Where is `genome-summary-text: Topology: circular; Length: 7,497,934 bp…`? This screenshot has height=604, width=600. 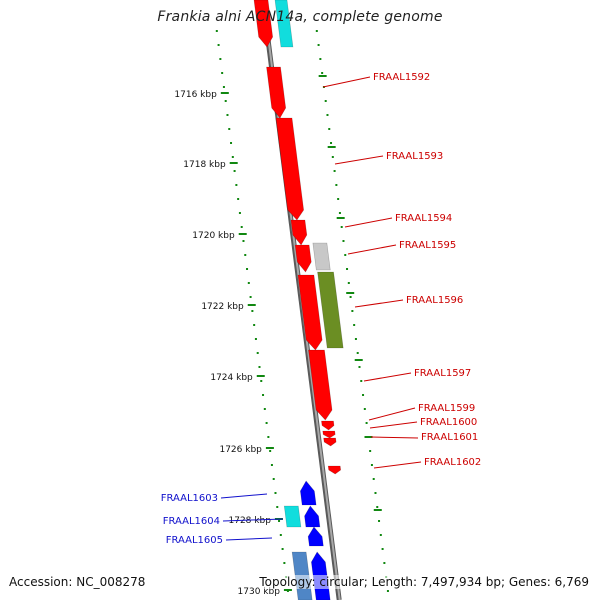
genome-summary-text: Topology: circular; Length: 7,497,934 bp… is located at coordinates (424, 582).